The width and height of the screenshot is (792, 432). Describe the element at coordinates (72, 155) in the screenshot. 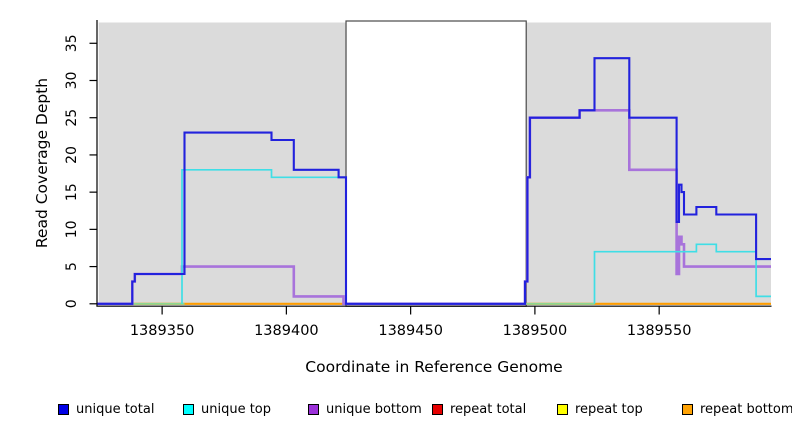

I see `y-tick-label: 20` at that location.